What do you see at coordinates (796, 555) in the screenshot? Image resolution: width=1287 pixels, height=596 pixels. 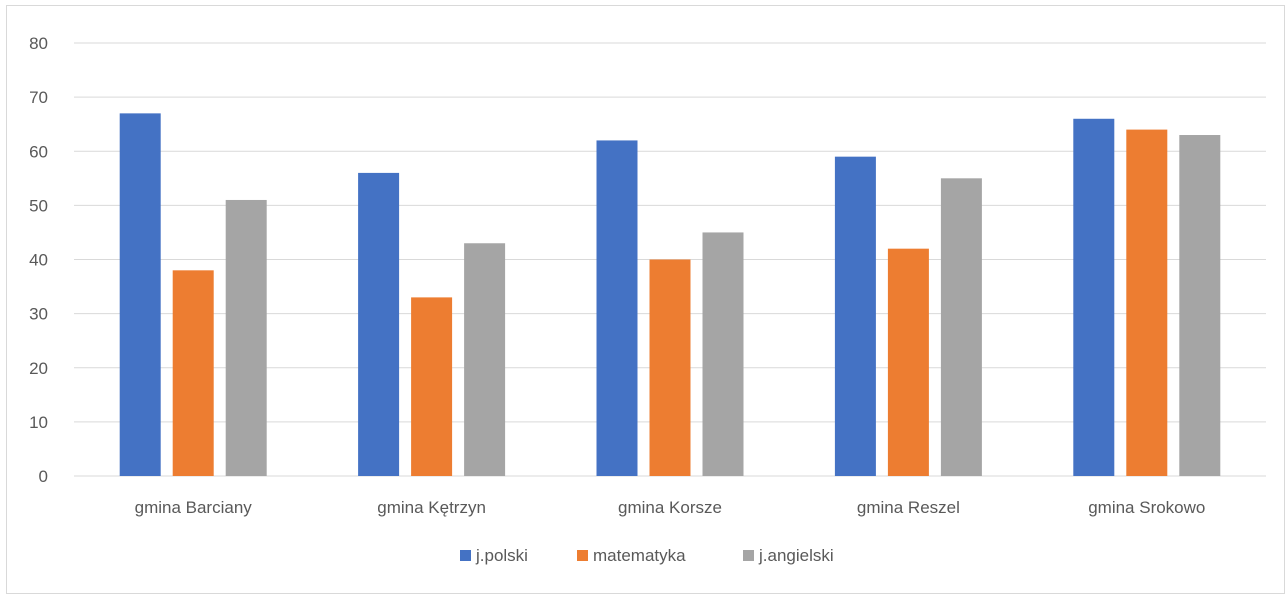 I see `legend-label: j.angielski` at bounding box center [796, 555].